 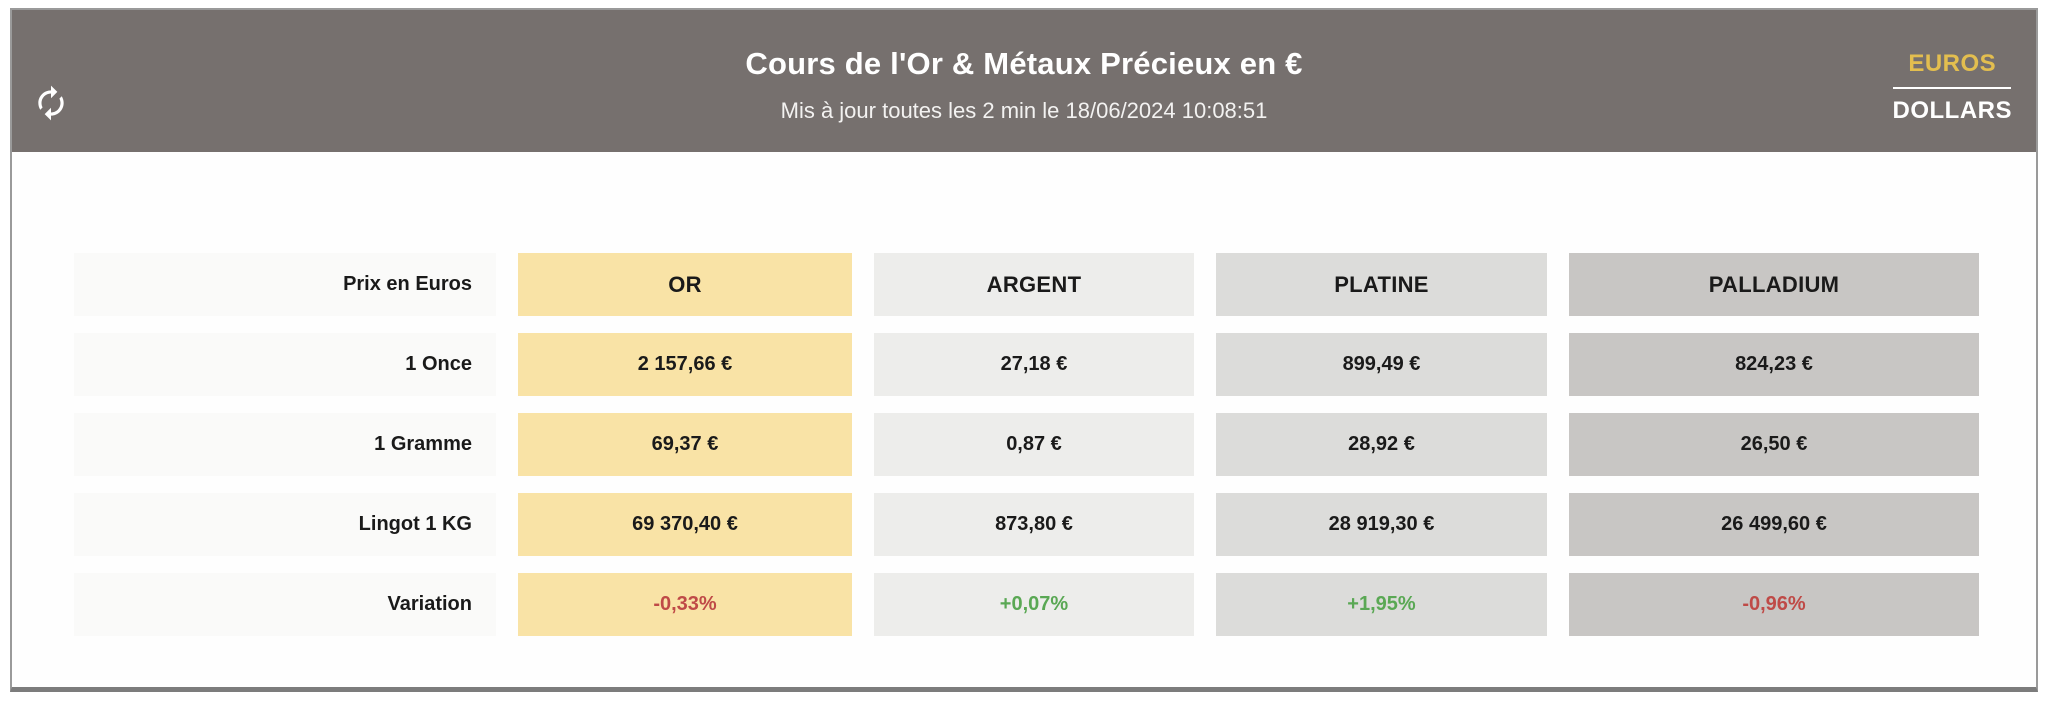 I want to click on currency-option-dollars: DOLLARS, so click(x=1952, y=110).